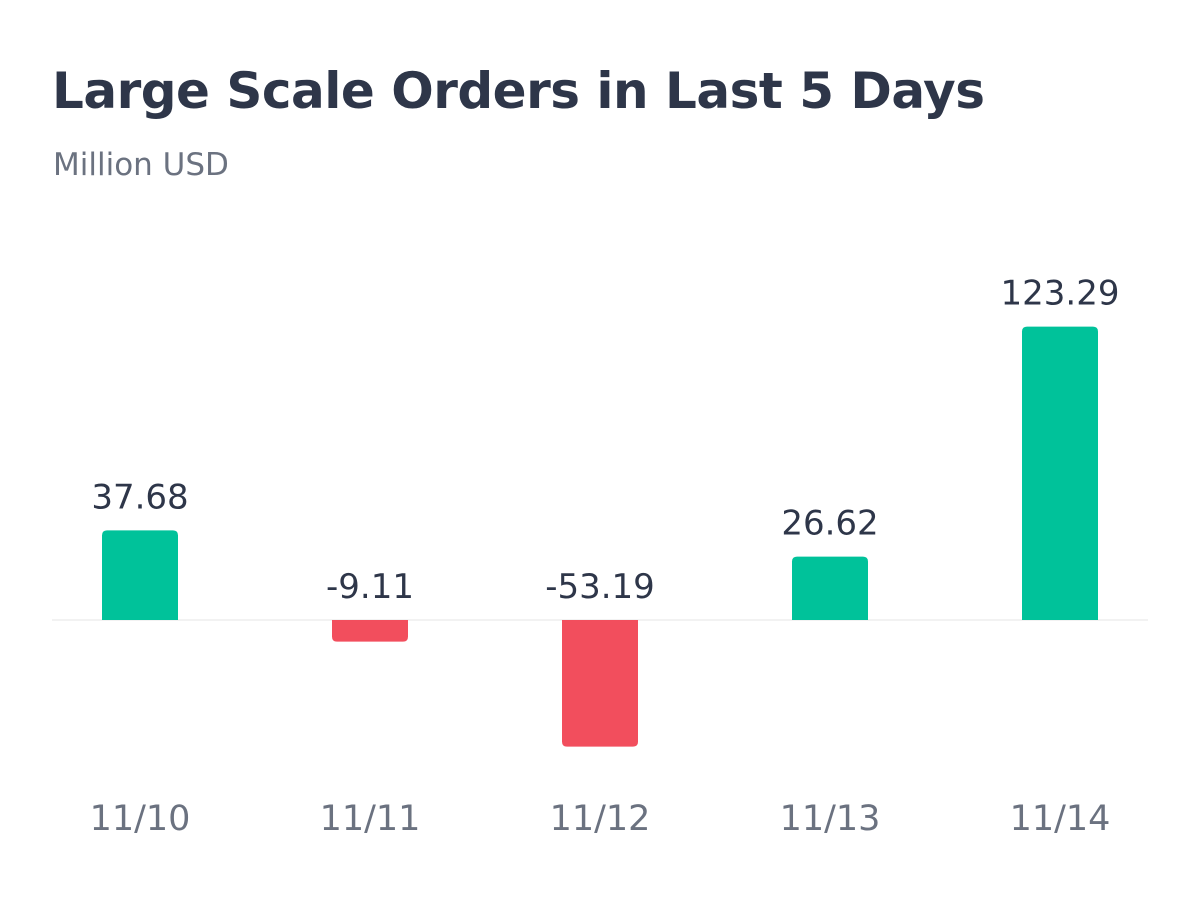 The width and height of the screenshot is (1200, 917). What do you see at coordinates (140, 819) in the screenshot?
I see `x-tick-label: 11/10` at bounding box center [140, 819].